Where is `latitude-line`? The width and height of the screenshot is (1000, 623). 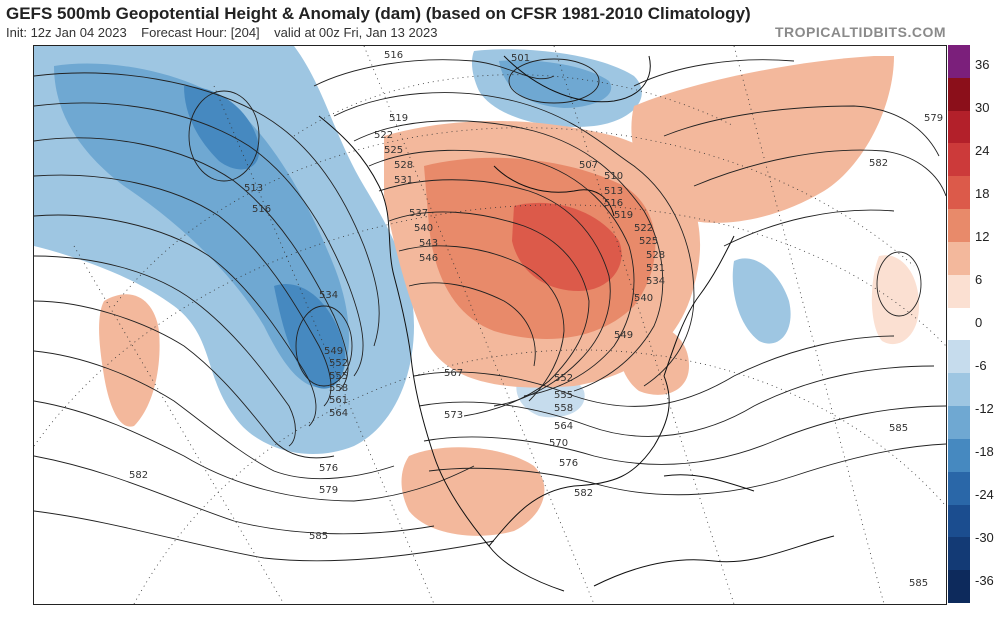 latitude-line is located at coordinates (514, 105).